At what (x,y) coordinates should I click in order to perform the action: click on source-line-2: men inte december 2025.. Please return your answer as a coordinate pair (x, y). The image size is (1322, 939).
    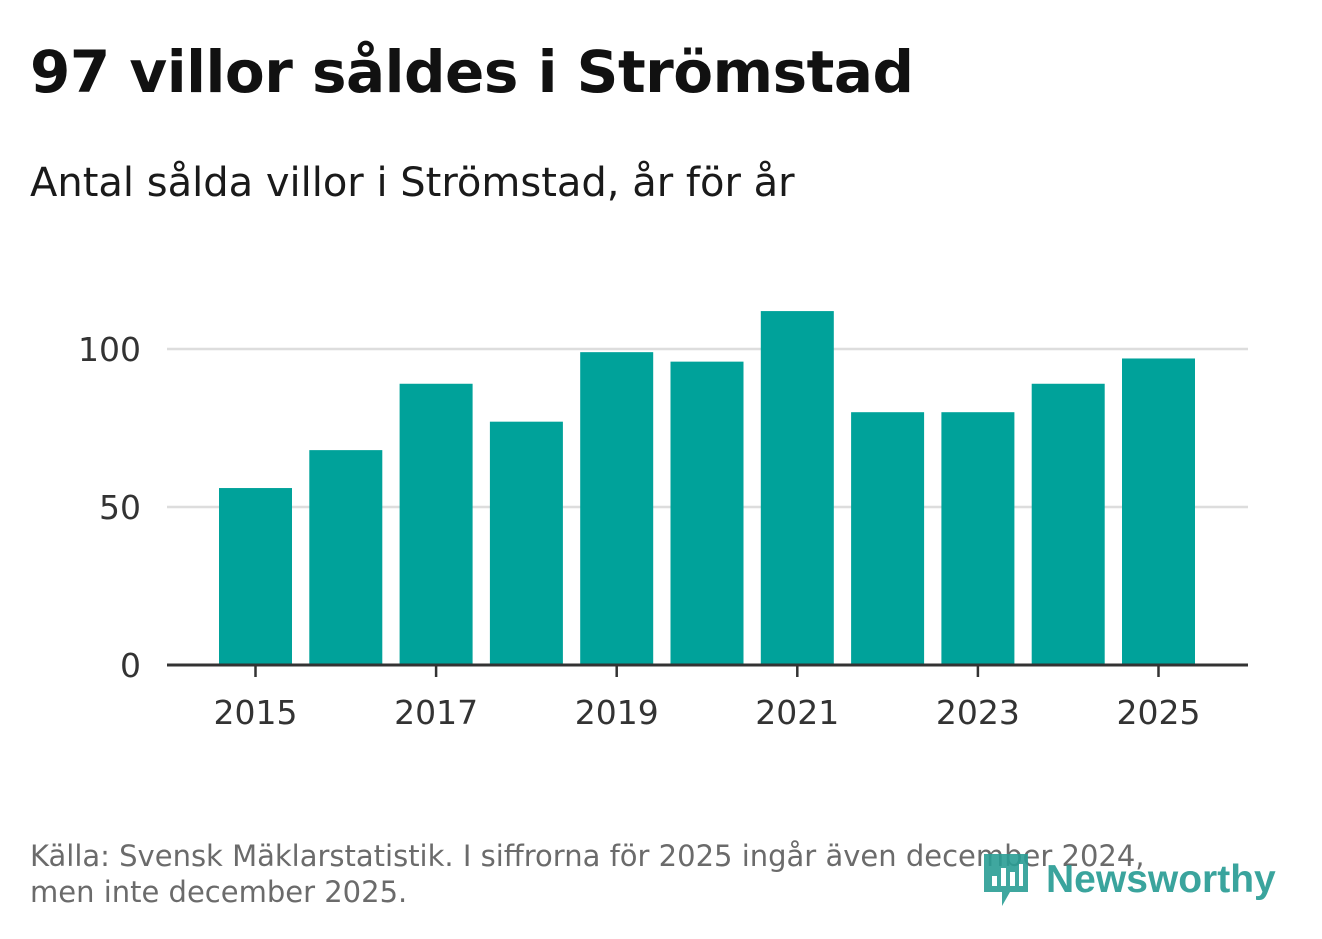
    Looking at the image, I should click on (219, 892).